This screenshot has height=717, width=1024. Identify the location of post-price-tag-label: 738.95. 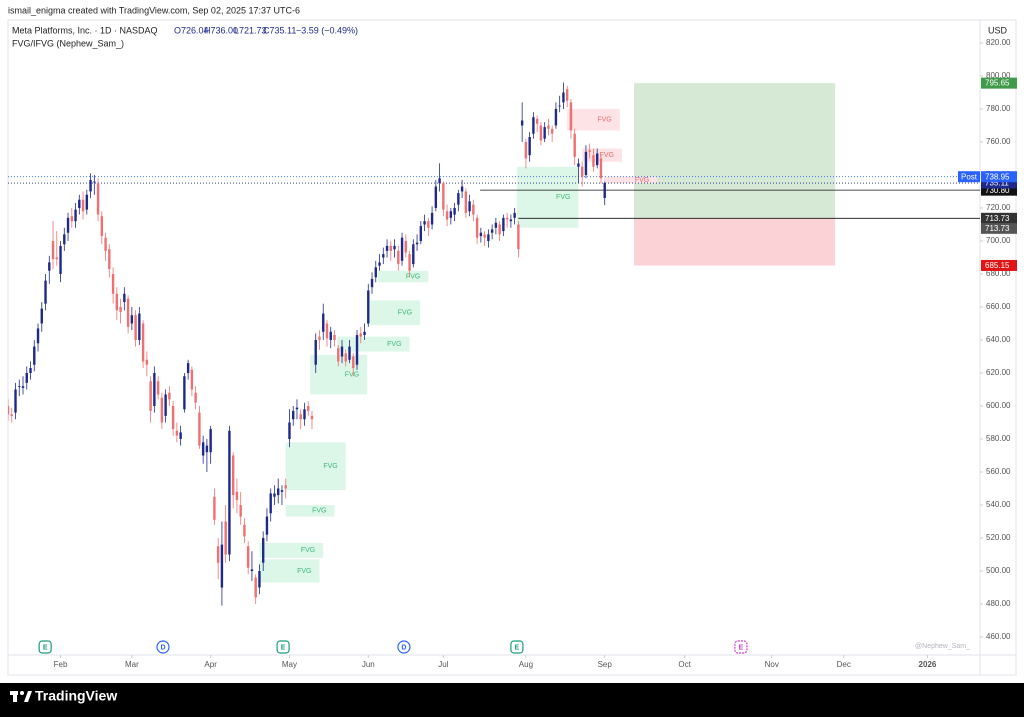
(997, 176).